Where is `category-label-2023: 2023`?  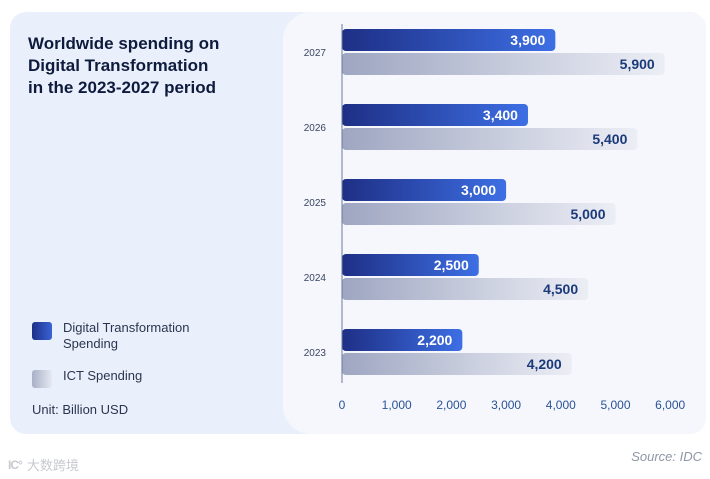
category-label-2023: 2023 is located at coordinates (315, 353).